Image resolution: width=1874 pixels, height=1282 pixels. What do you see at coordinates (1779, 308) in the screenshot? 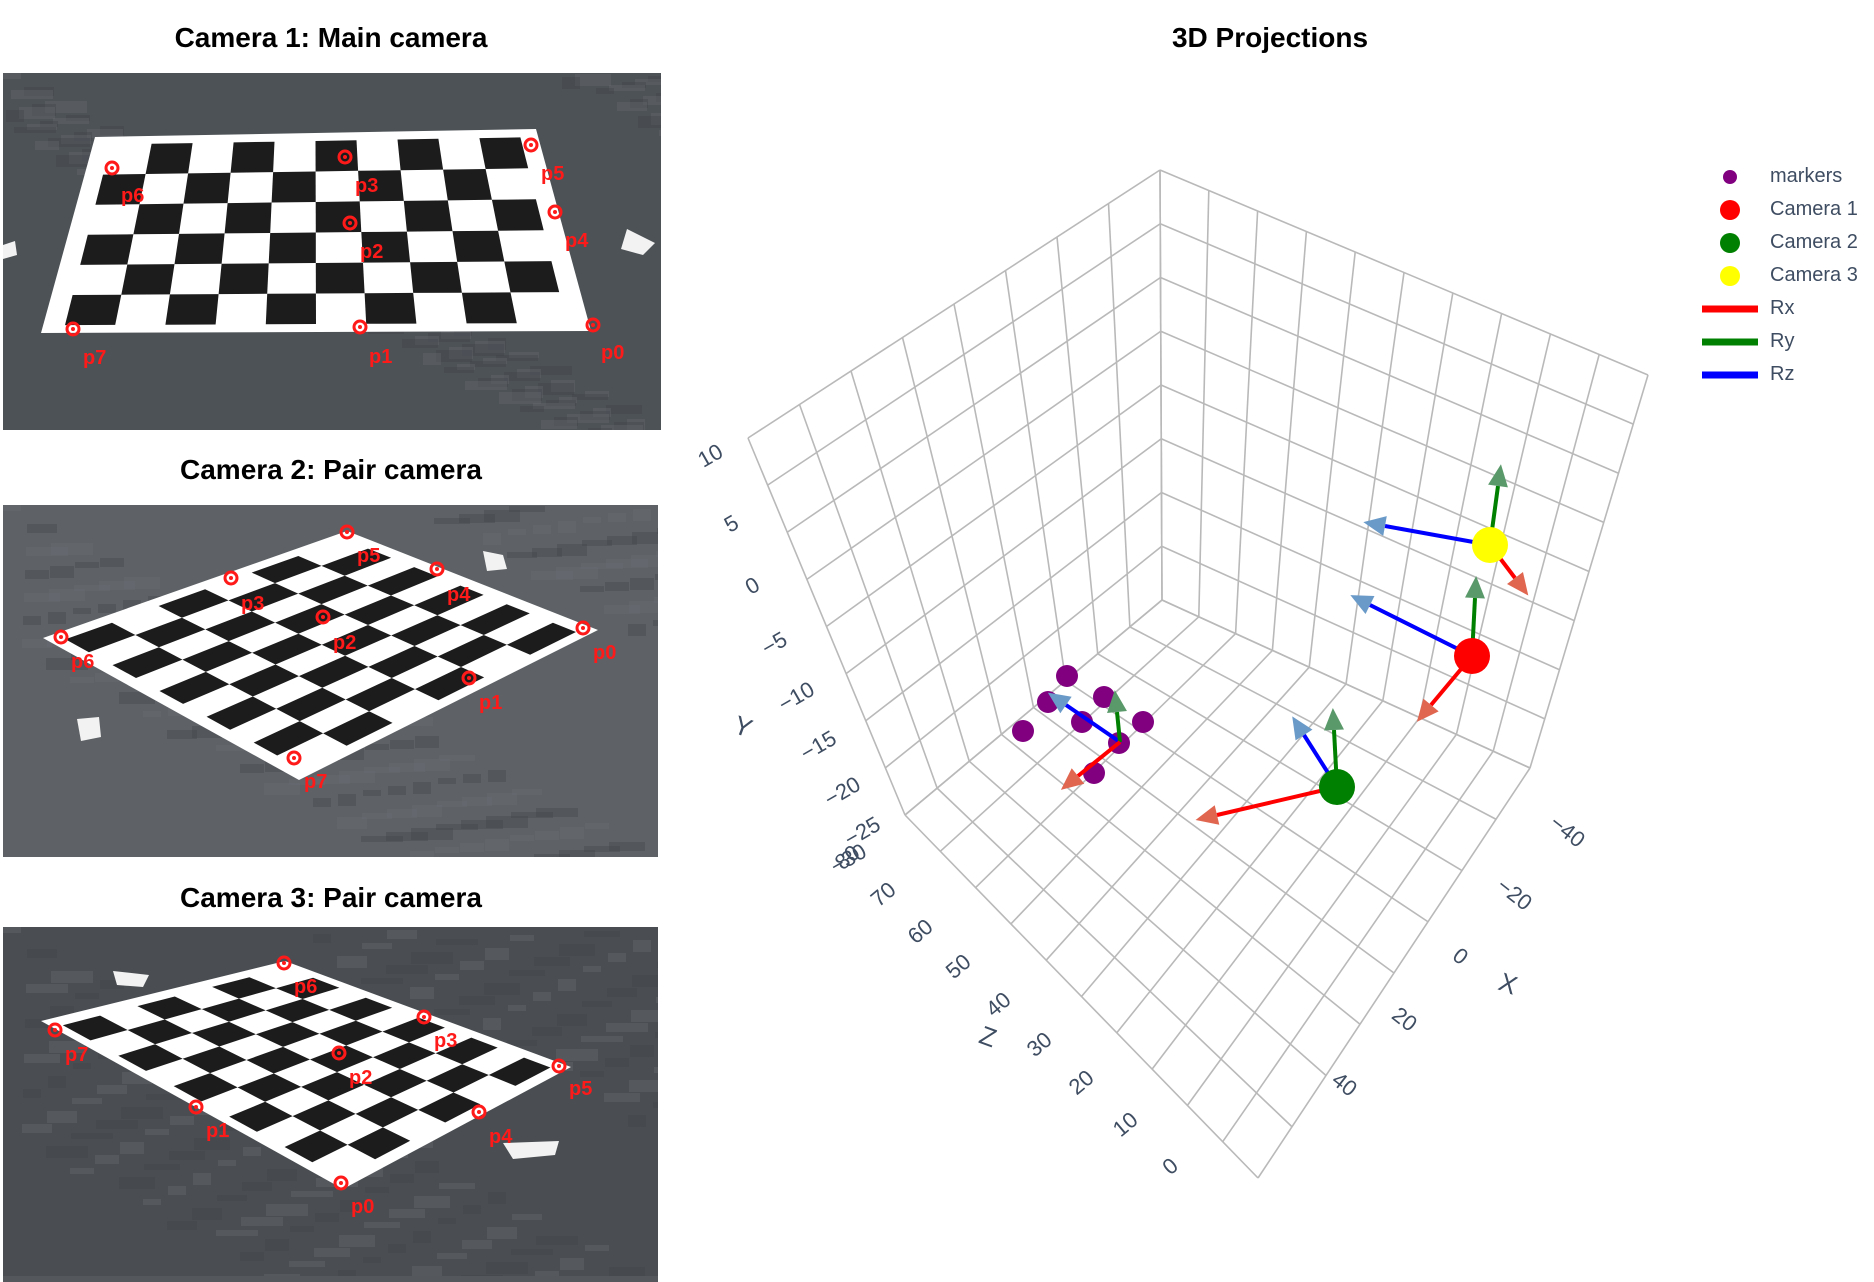
I see `legend-item: Rx` at bounding box center [1779, 308].